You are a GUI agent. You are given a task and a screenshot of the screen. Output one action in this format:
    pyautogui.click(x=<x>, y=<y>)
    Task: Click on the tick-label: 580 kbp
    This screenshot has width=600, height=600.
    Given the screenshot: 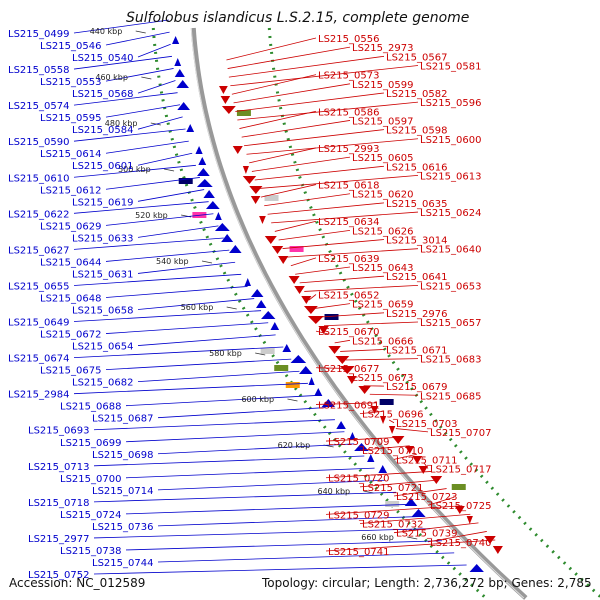 What is the action you would take?
    pyautogui.click(x=225, y=353)
    